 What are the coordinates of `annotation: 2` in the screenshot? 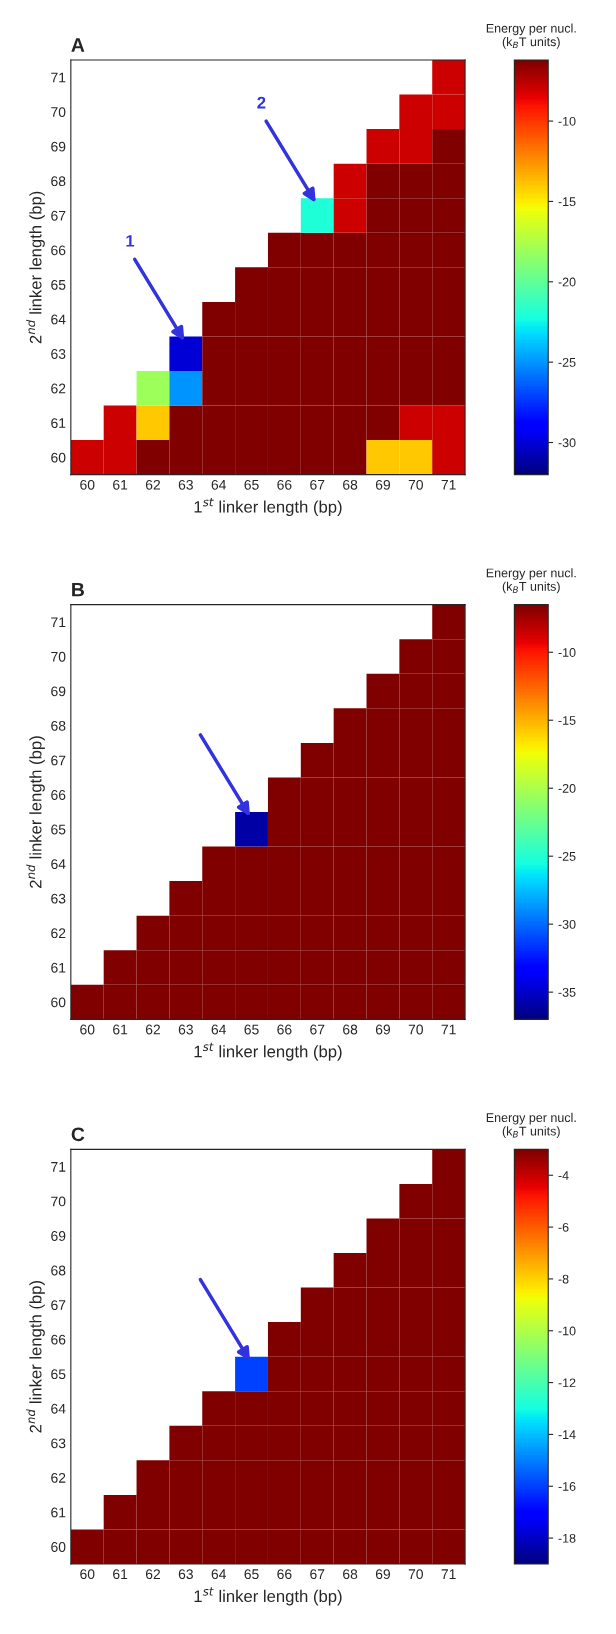 It's located at (261, 102).